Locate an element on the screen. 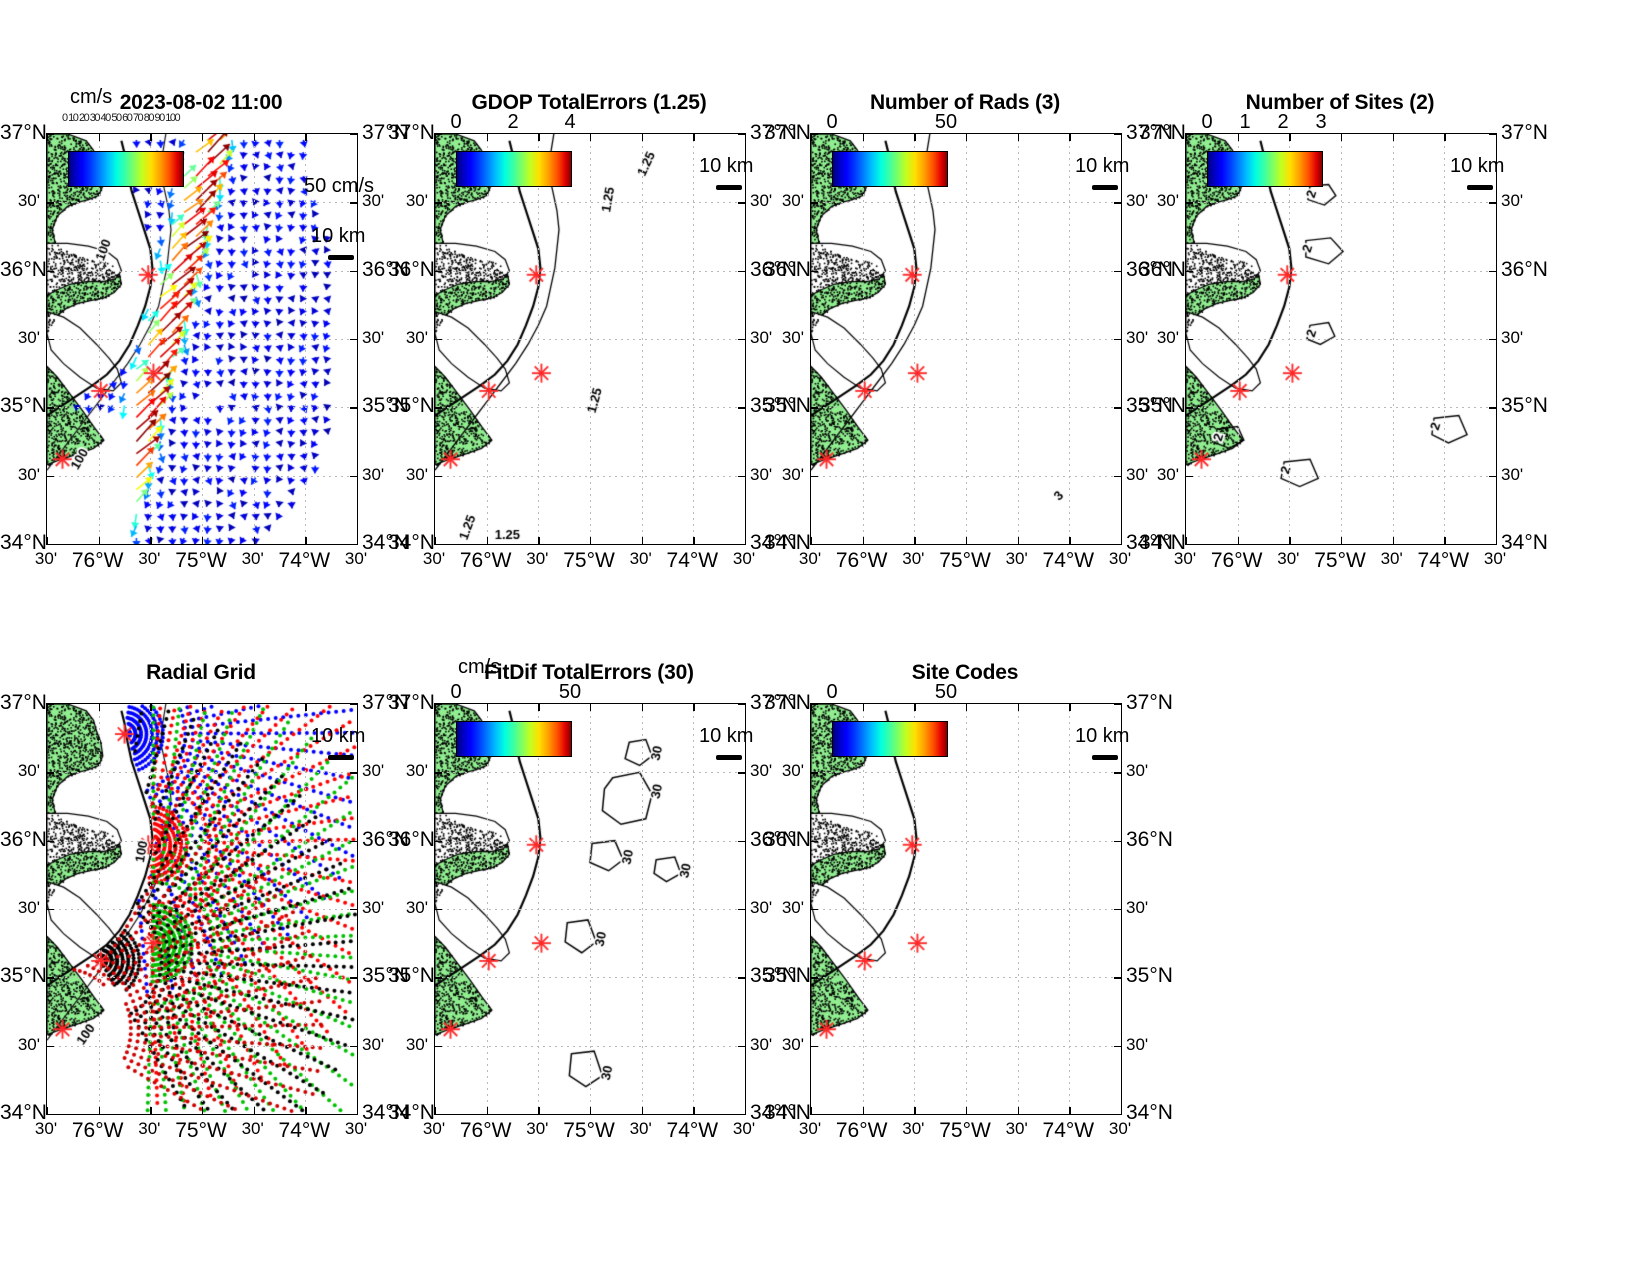 The height and width of the screenshot is (1275, 1650). colorbar-totals-vectors is located at coordinates (126, 169).